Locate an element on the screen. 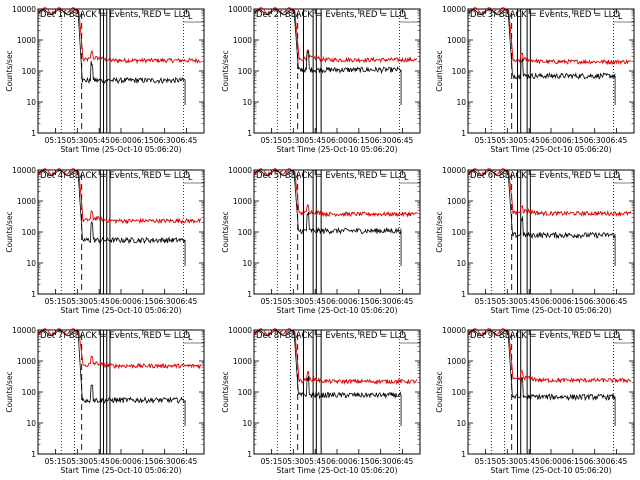  panel-title: Det 2f BLACK = Events, RED = LLD is located at coordinates (331, 15).